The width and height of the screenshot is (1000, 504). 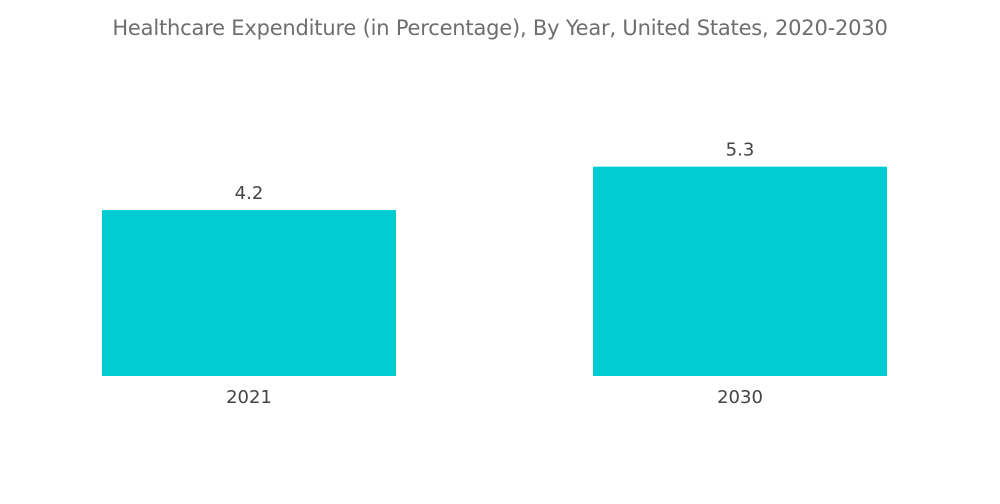 I want to click on x-tick-label-2021: 2021, so click(x=249, y=397).